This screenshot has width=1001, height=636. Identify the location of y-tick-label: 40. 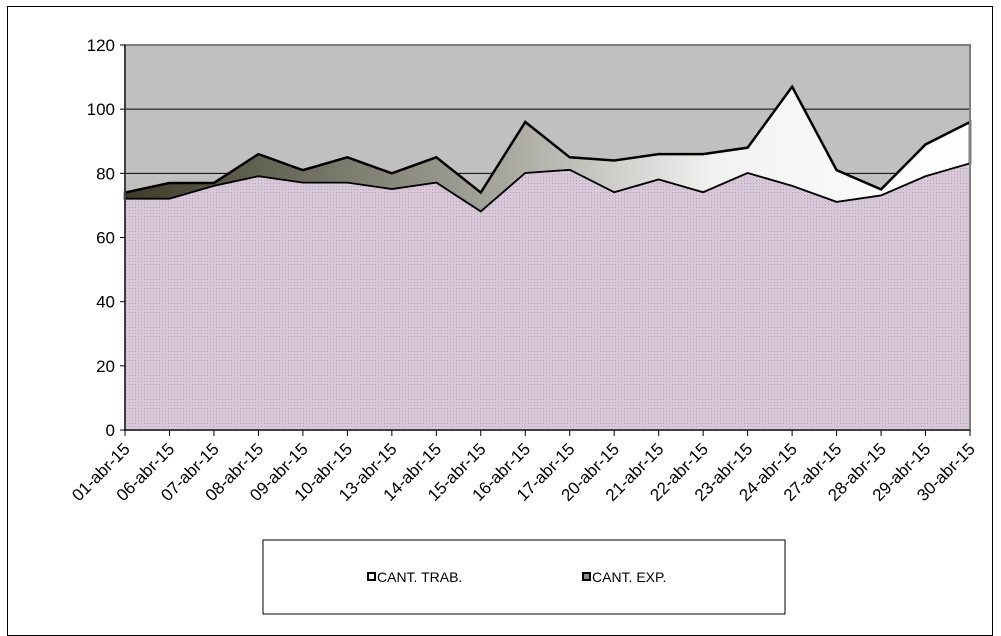
(105, 302).